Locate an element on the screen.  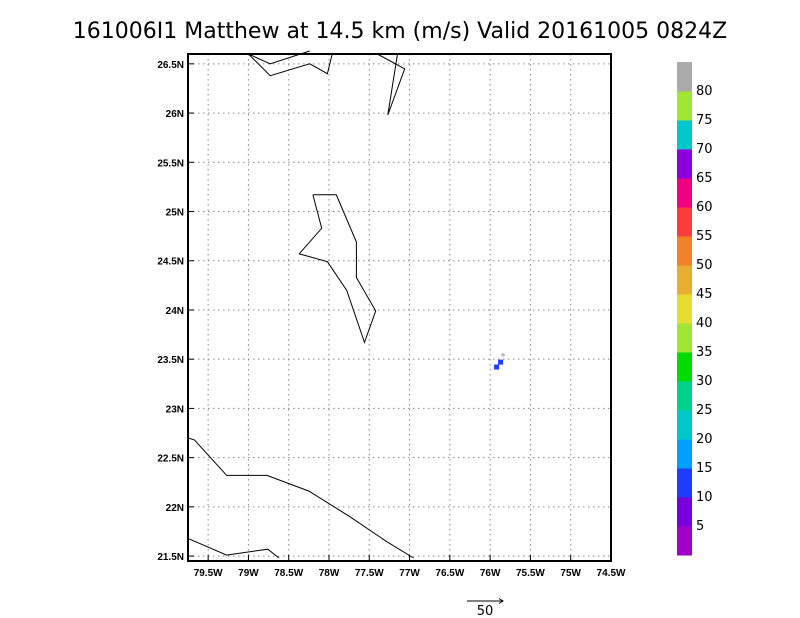
x-tick-label: 77W is located at coordinates (409, 573).